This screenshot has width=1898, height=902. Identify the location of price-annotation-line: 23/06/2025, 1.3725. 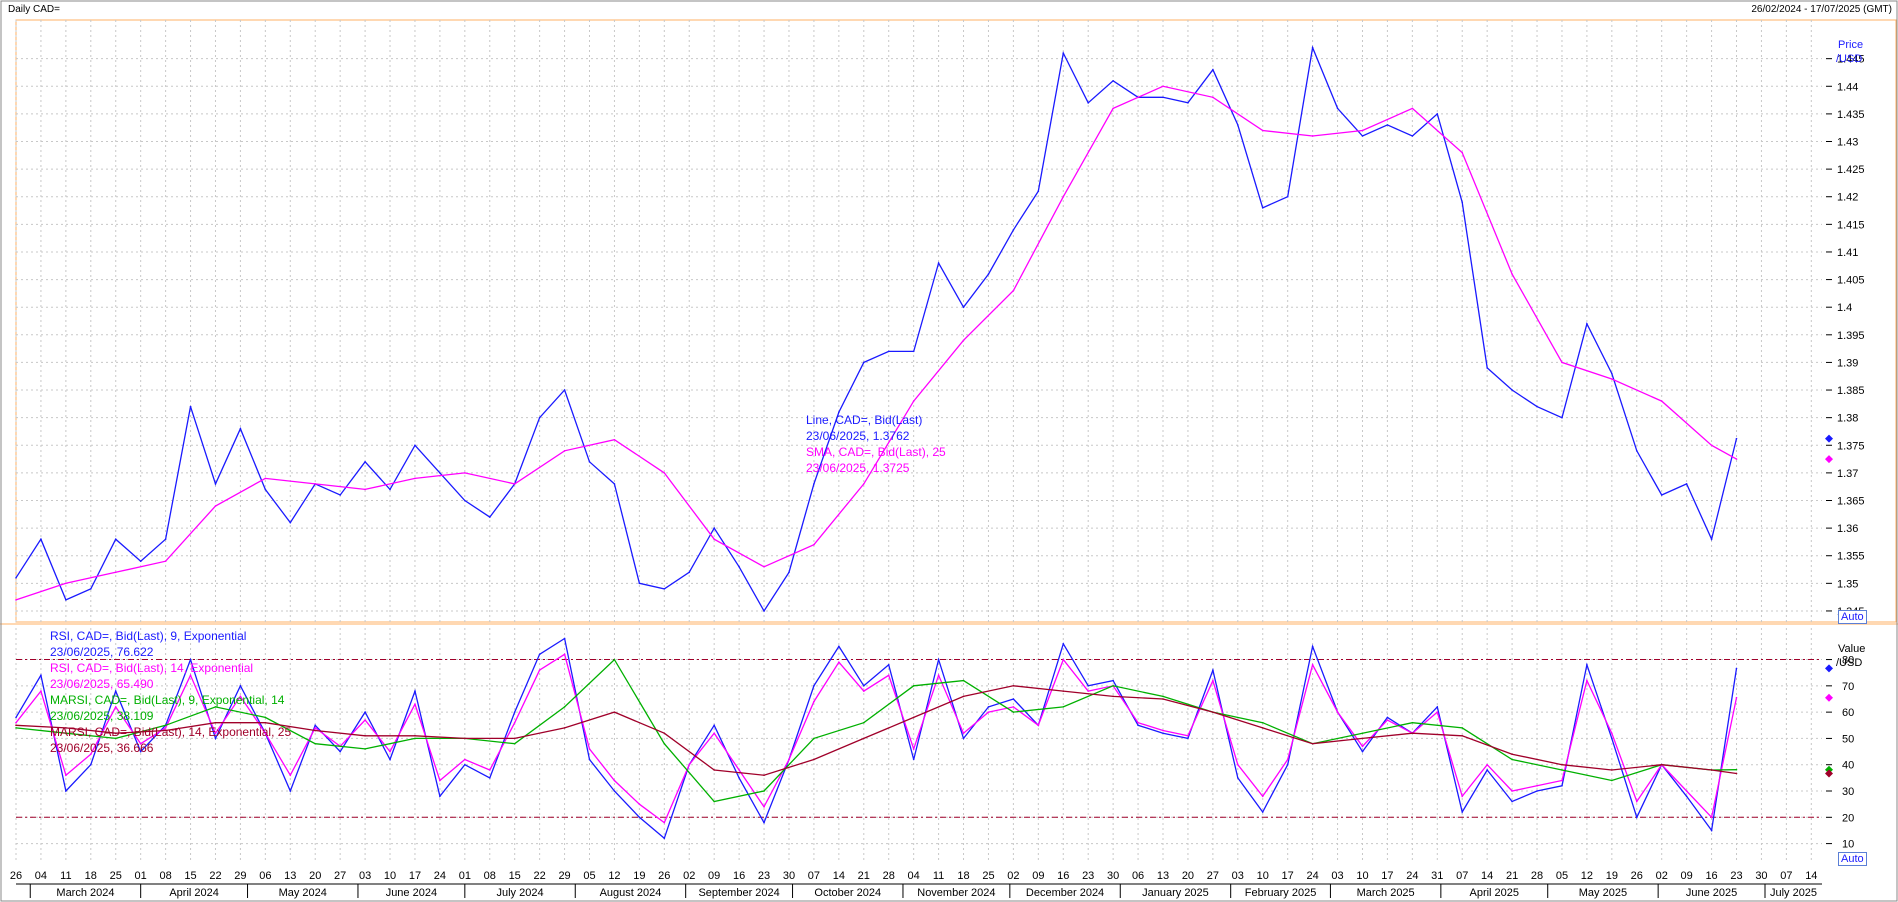
(858, 468).